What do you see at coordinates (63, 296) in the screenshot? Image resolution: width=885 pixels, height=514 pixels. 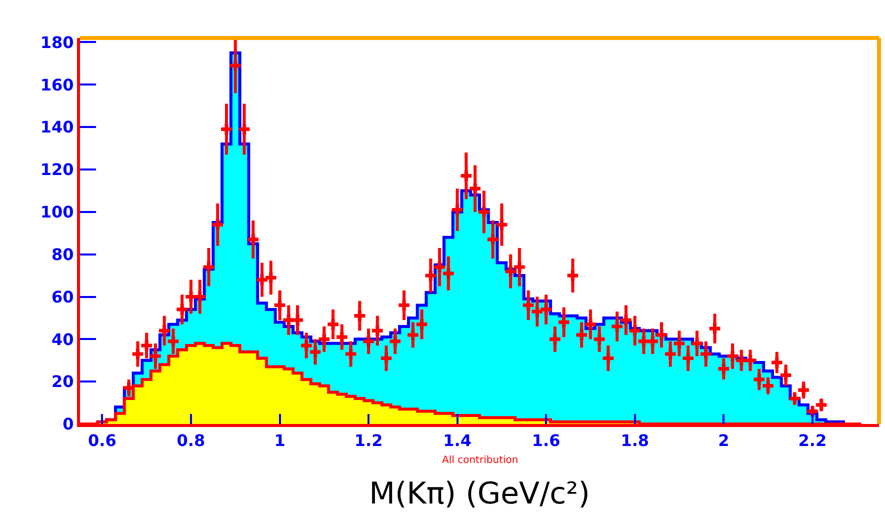 I see `y-tick-label: 60` at bounding box center [63, 296].